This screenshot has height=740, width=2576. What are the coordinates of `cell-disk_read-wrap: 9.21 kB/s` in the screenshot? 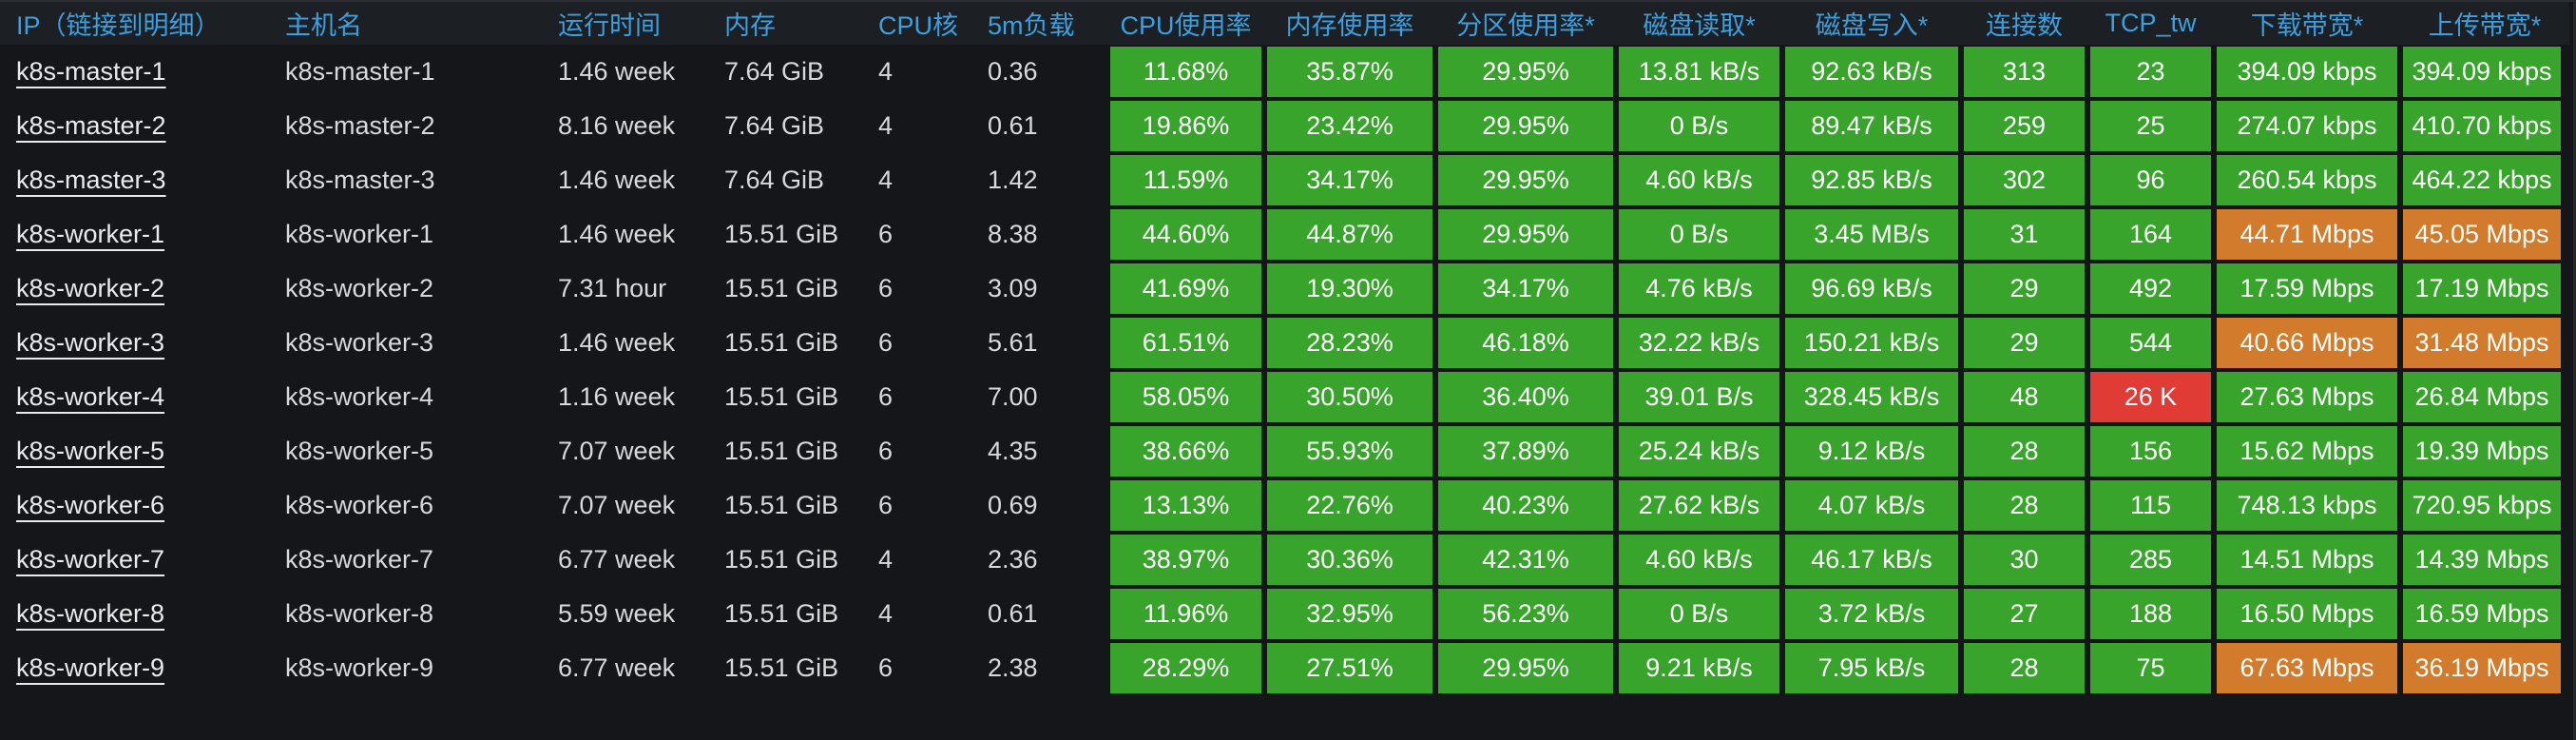 It's located at (1699, 668).